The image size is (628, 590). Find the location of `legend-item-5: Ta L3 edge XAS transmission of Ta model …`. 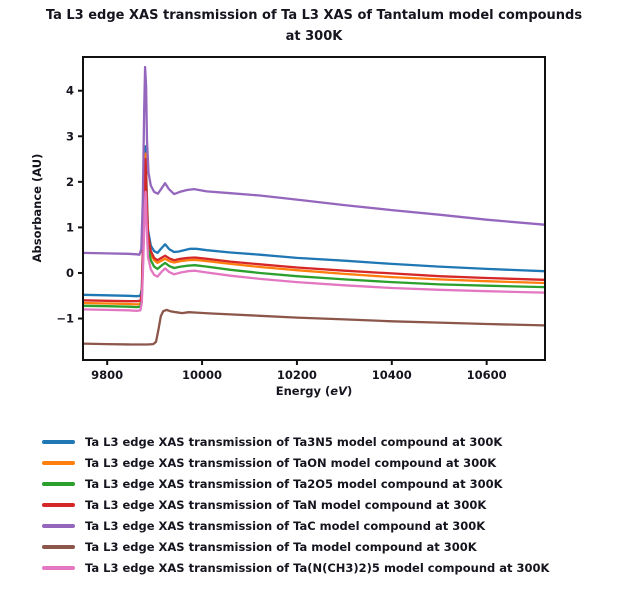

legend-item-5: Ta L3 edge XAS transmission of Ta model … is located at coordinates (295, 546).